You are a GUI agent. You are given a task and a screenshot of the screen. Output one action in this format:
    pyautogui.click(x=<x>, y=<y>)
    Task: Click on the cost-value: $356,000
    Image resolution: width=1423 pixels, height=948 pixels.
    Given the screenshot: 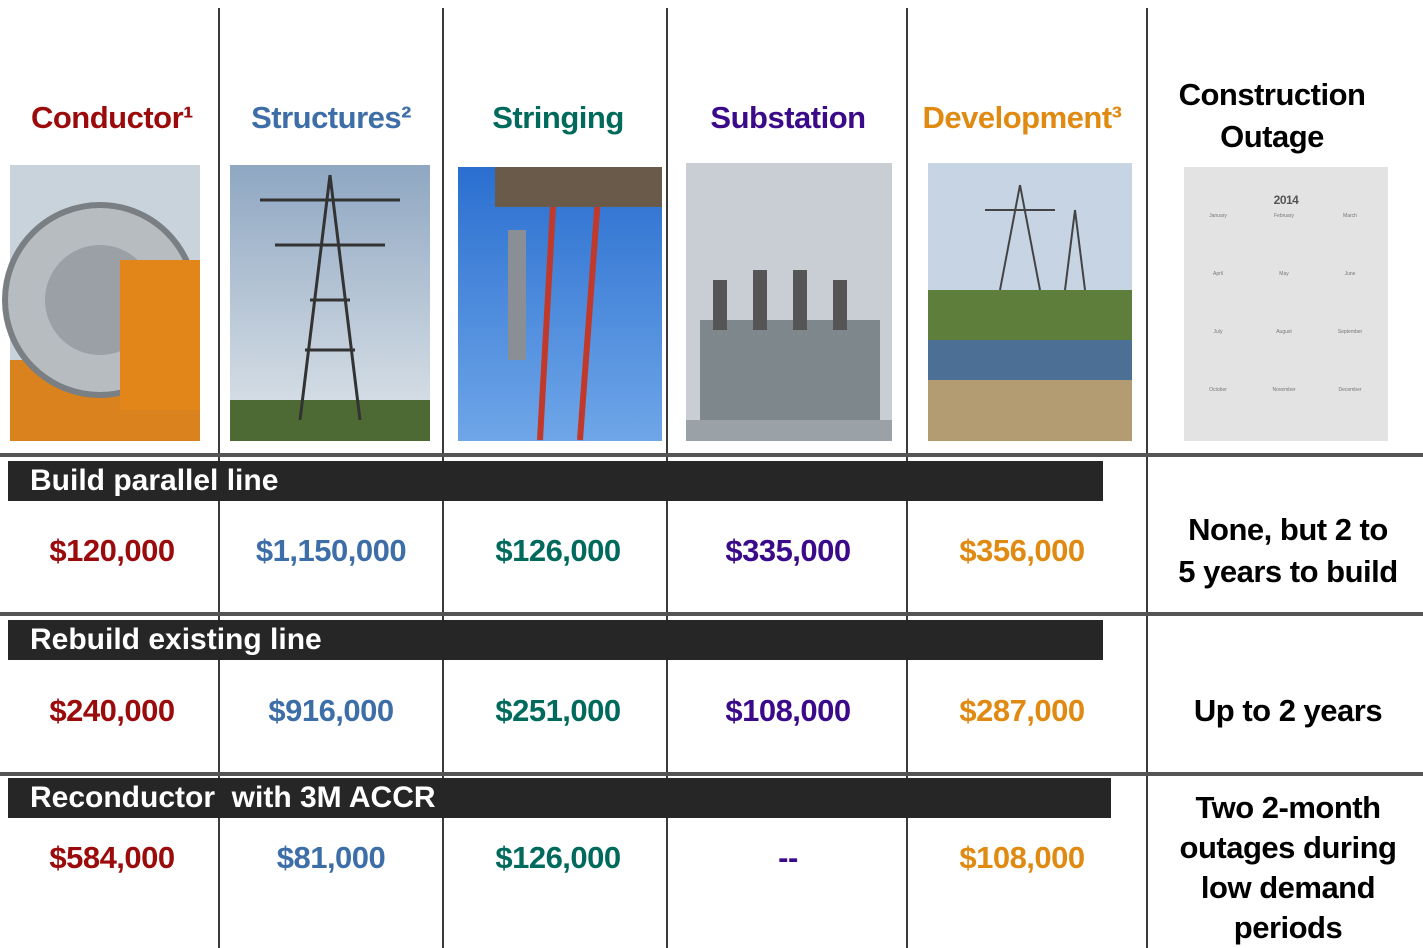 What is the action you would take?
    pyautogui.click(x=1022, y=550)
    